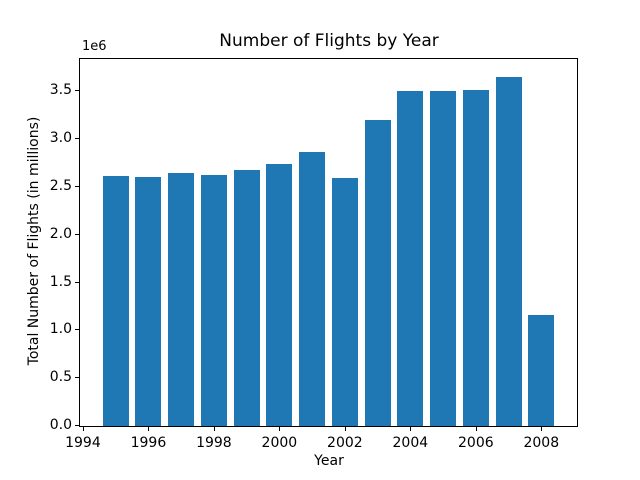 The height and width of the screenshot is (480, 640). I want to click on bar-2000, so click(279, 295).